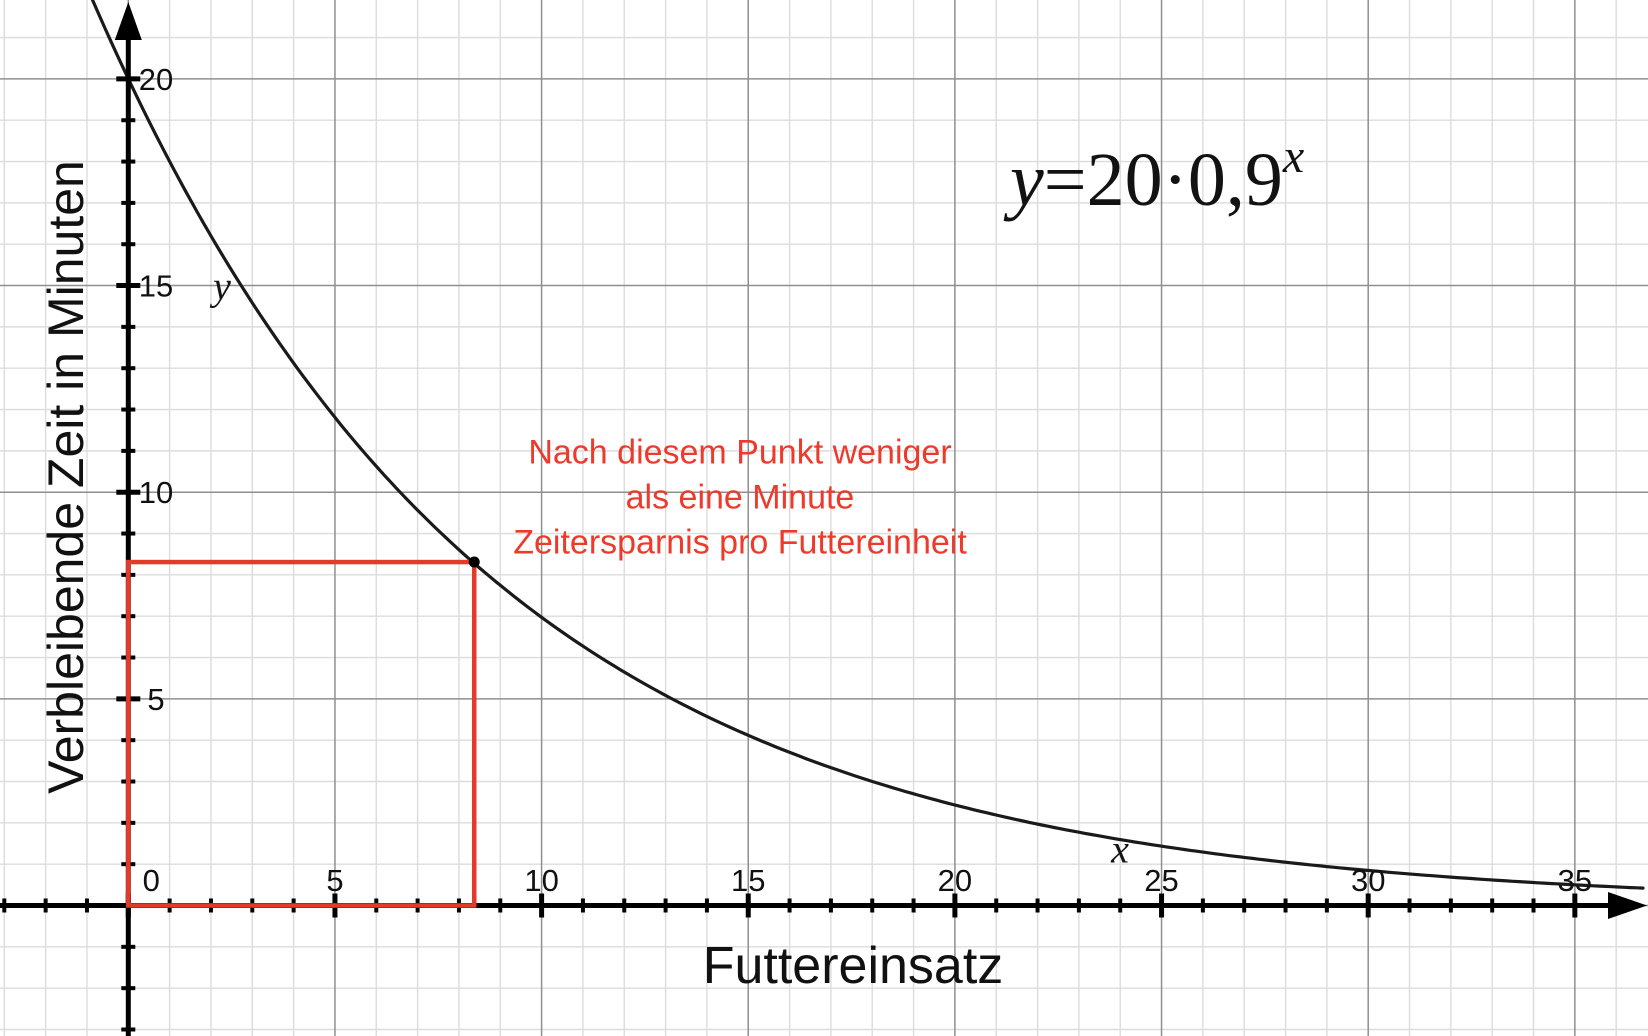 Image resolution: width=1648 pixels, height=1036 pixels. I want to click on x-tick-label: 25, so click(1161, 880).